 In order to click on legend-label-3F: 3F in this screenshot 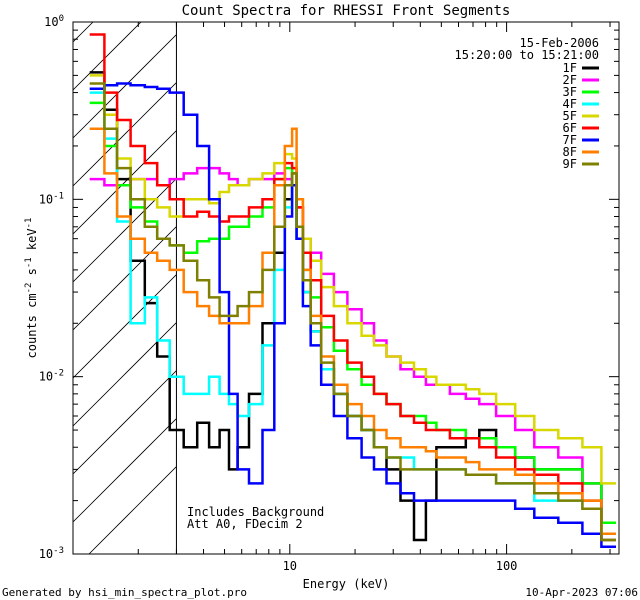, I will do `click(570, 92)`.